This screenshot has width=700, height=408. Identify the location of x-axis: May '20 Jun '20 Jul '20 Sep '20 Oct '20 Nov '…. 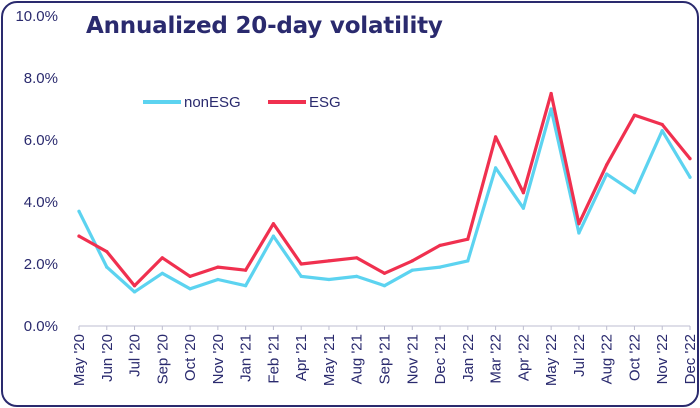
(385, 356).